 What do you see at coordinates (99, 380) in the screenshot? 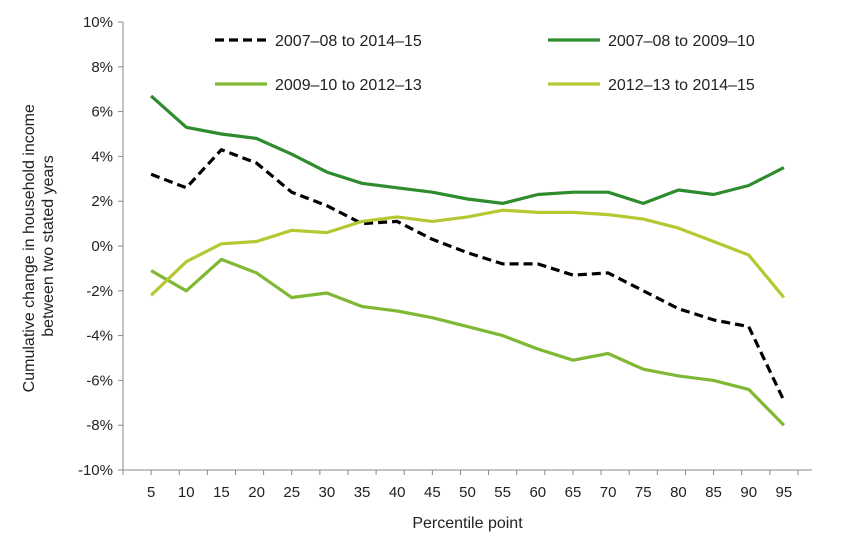
I see `y-tick-label: -6%` at bounding box center [99, 380].